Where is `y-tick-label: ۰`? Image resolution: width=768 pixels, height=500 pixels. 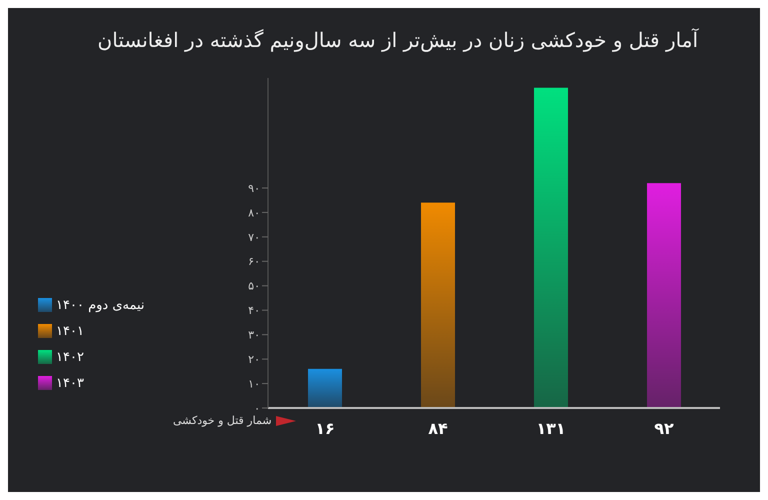 y-tick-label: ۰ is located at coordinates (257, 408).